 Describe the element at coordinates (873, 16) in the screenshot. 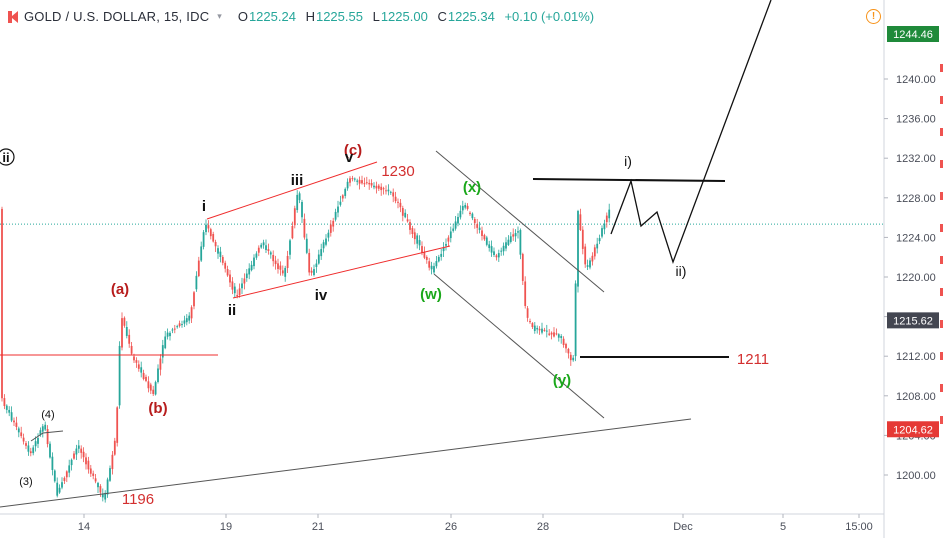

I see `alert-icon: !` at that location.